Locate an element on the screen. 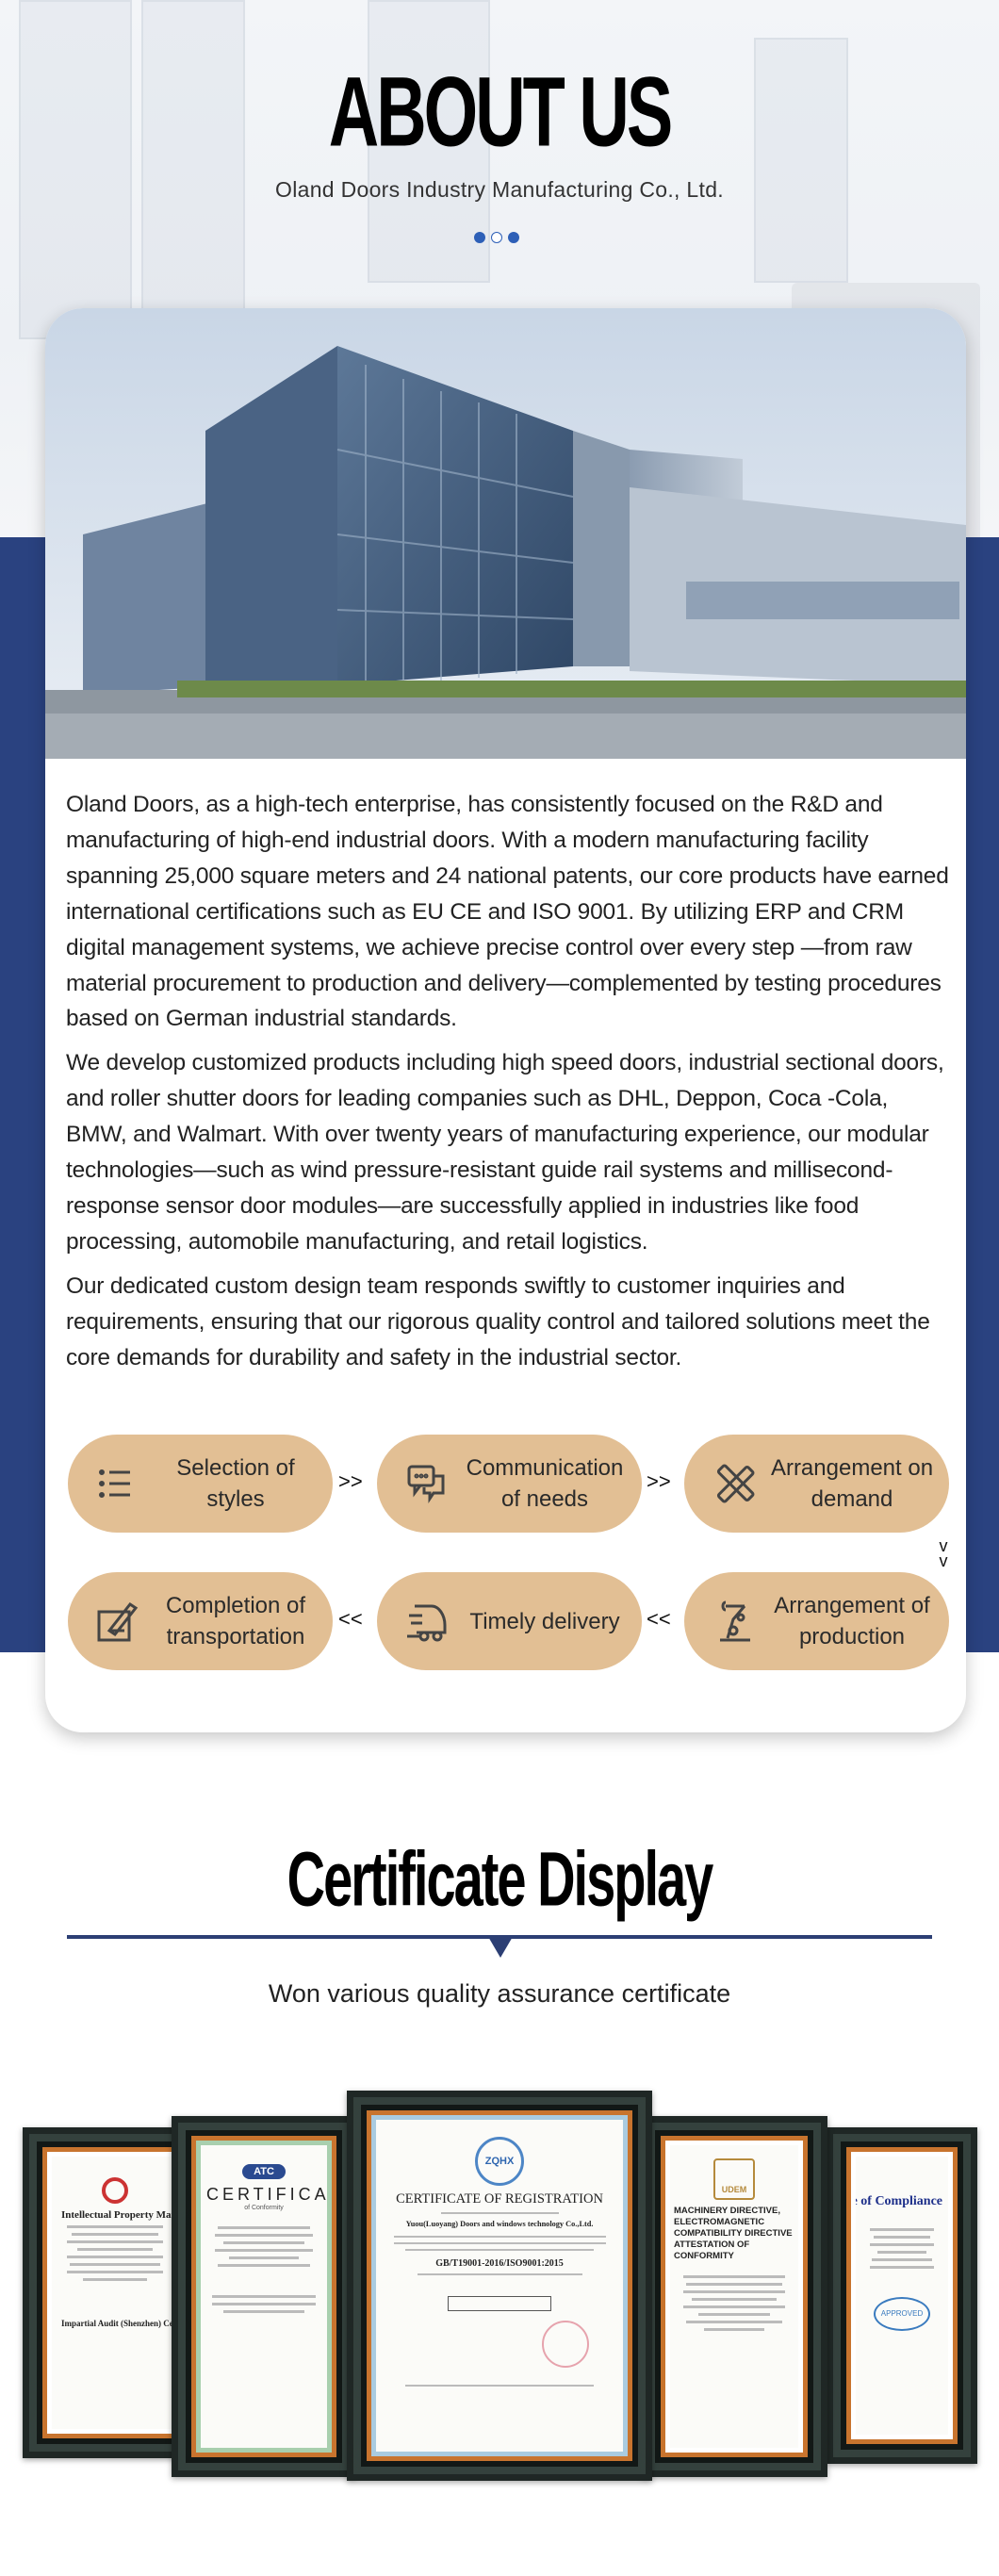 Image resolution: width=999 pixels, height=2576 pixels. process-step-label: Arrangement on demand is located at coordinates (852, 1483).